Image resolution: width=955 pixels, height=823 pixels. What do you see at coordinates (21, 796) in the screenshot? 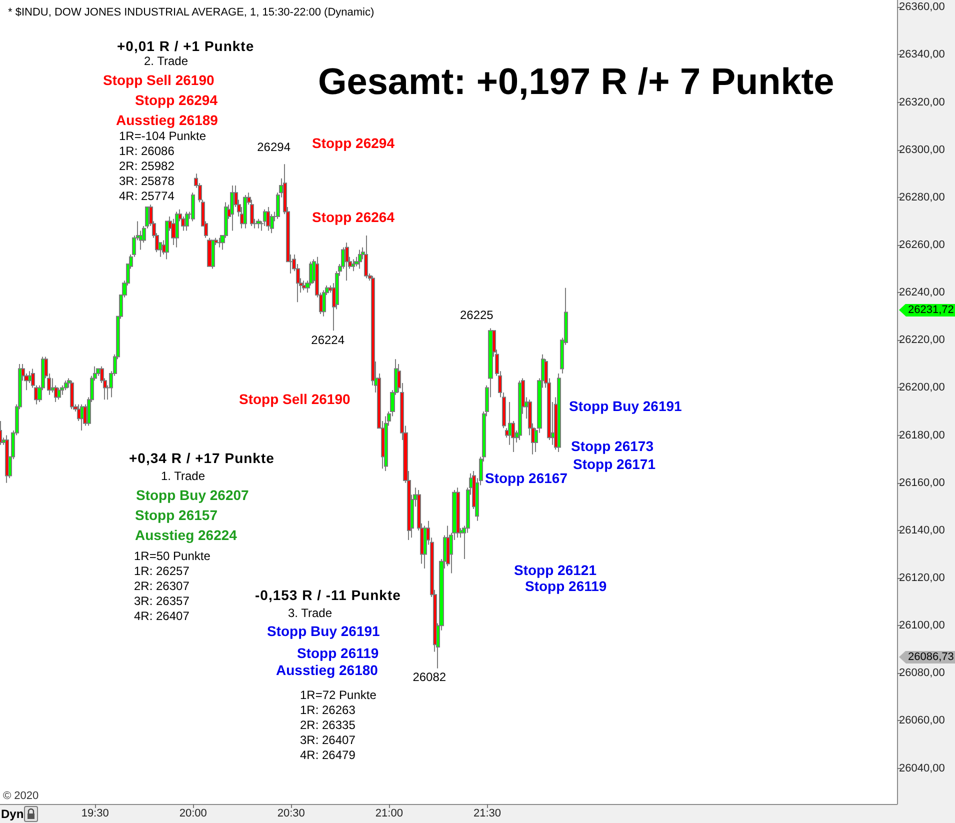
I see `annotation: © 2020` at bounding box center [21, 796].